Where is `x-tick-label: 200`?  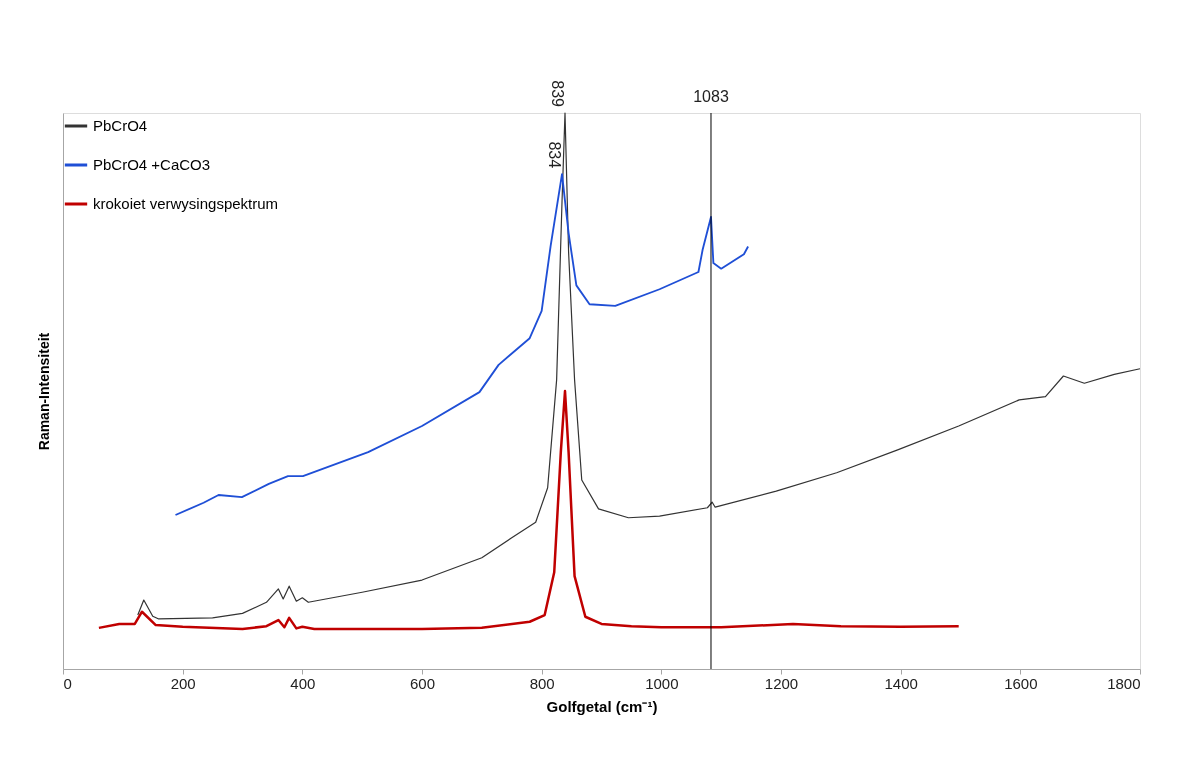
x-tick-label: 200 is located at coordinates (183, 683).